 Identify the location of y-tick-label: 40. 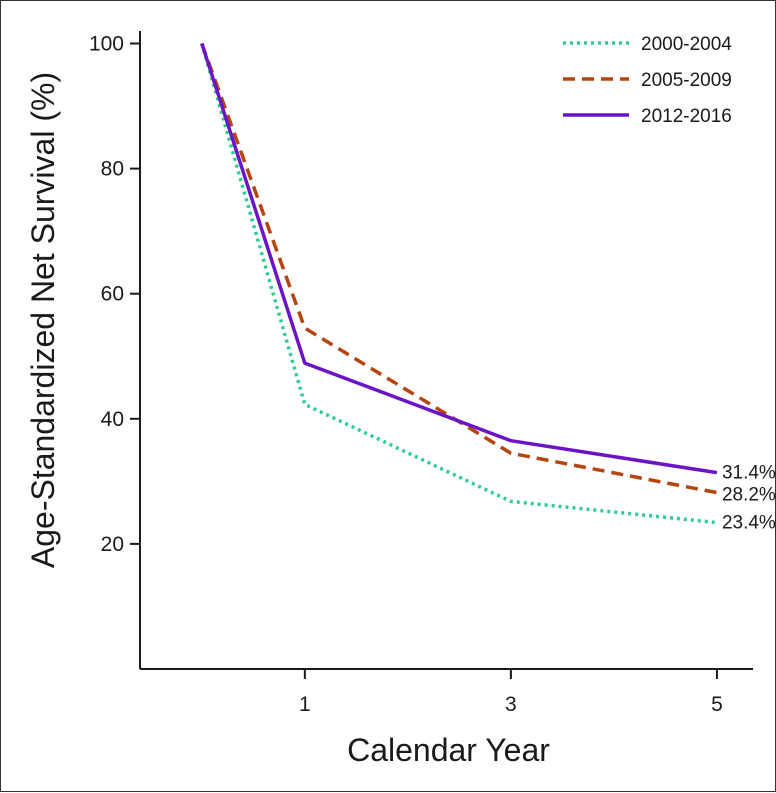
(112, 419).